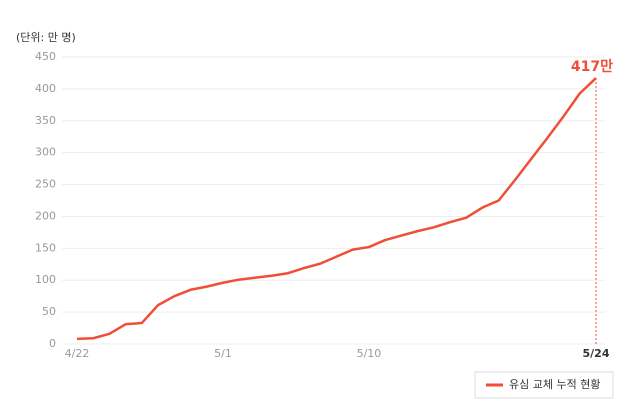  I want to click on y-tick-label: 450, so click(45, 56).